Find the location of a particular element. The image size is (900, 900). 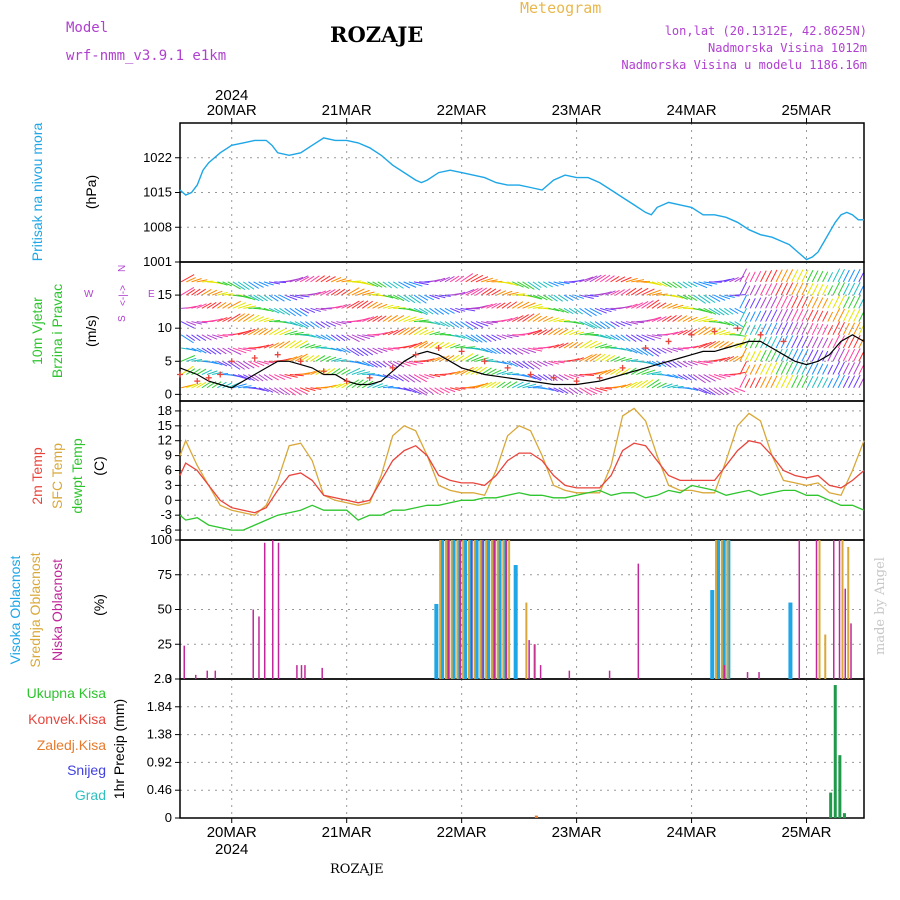

bar-cloud-mid is located at coordinates (445, 609).